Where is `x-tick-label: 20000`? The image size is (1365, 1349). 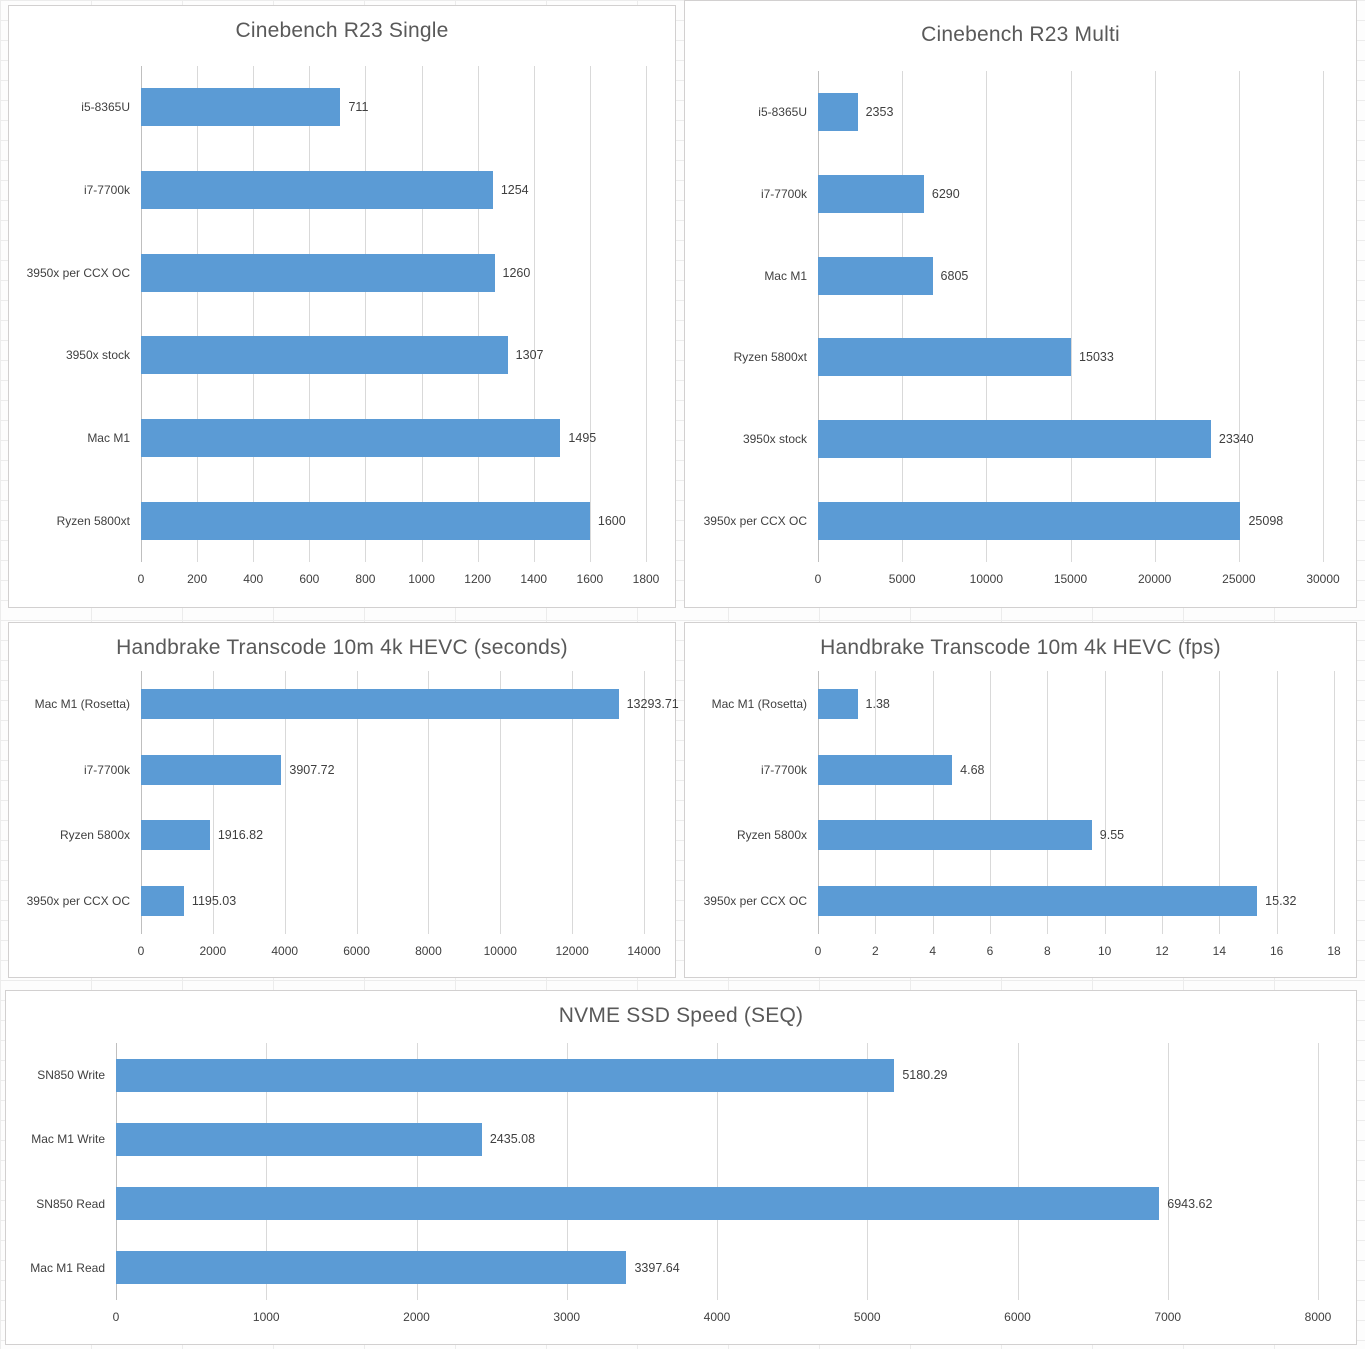 x-tick-label: 20000 is located at coordinates (1154, 579).